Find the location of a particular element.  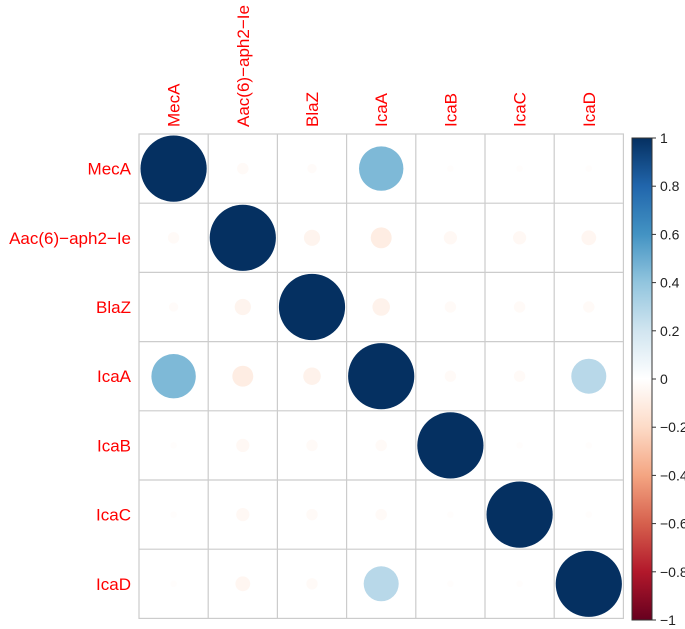

column-label: Aac(6)−aph2−Ie is located at coordinates (243, 66).